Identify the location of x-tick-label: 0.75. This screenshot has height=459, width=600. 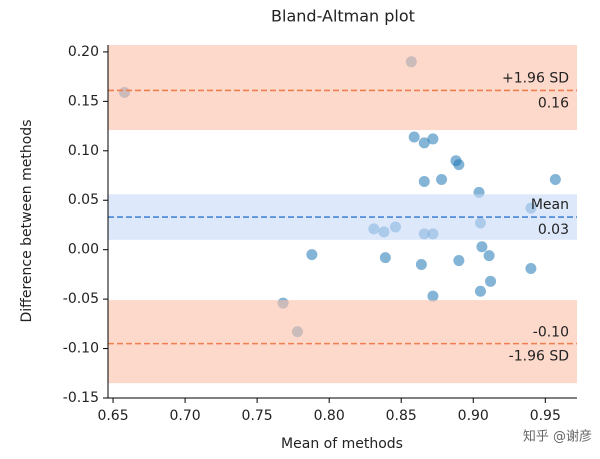
(257, 416).